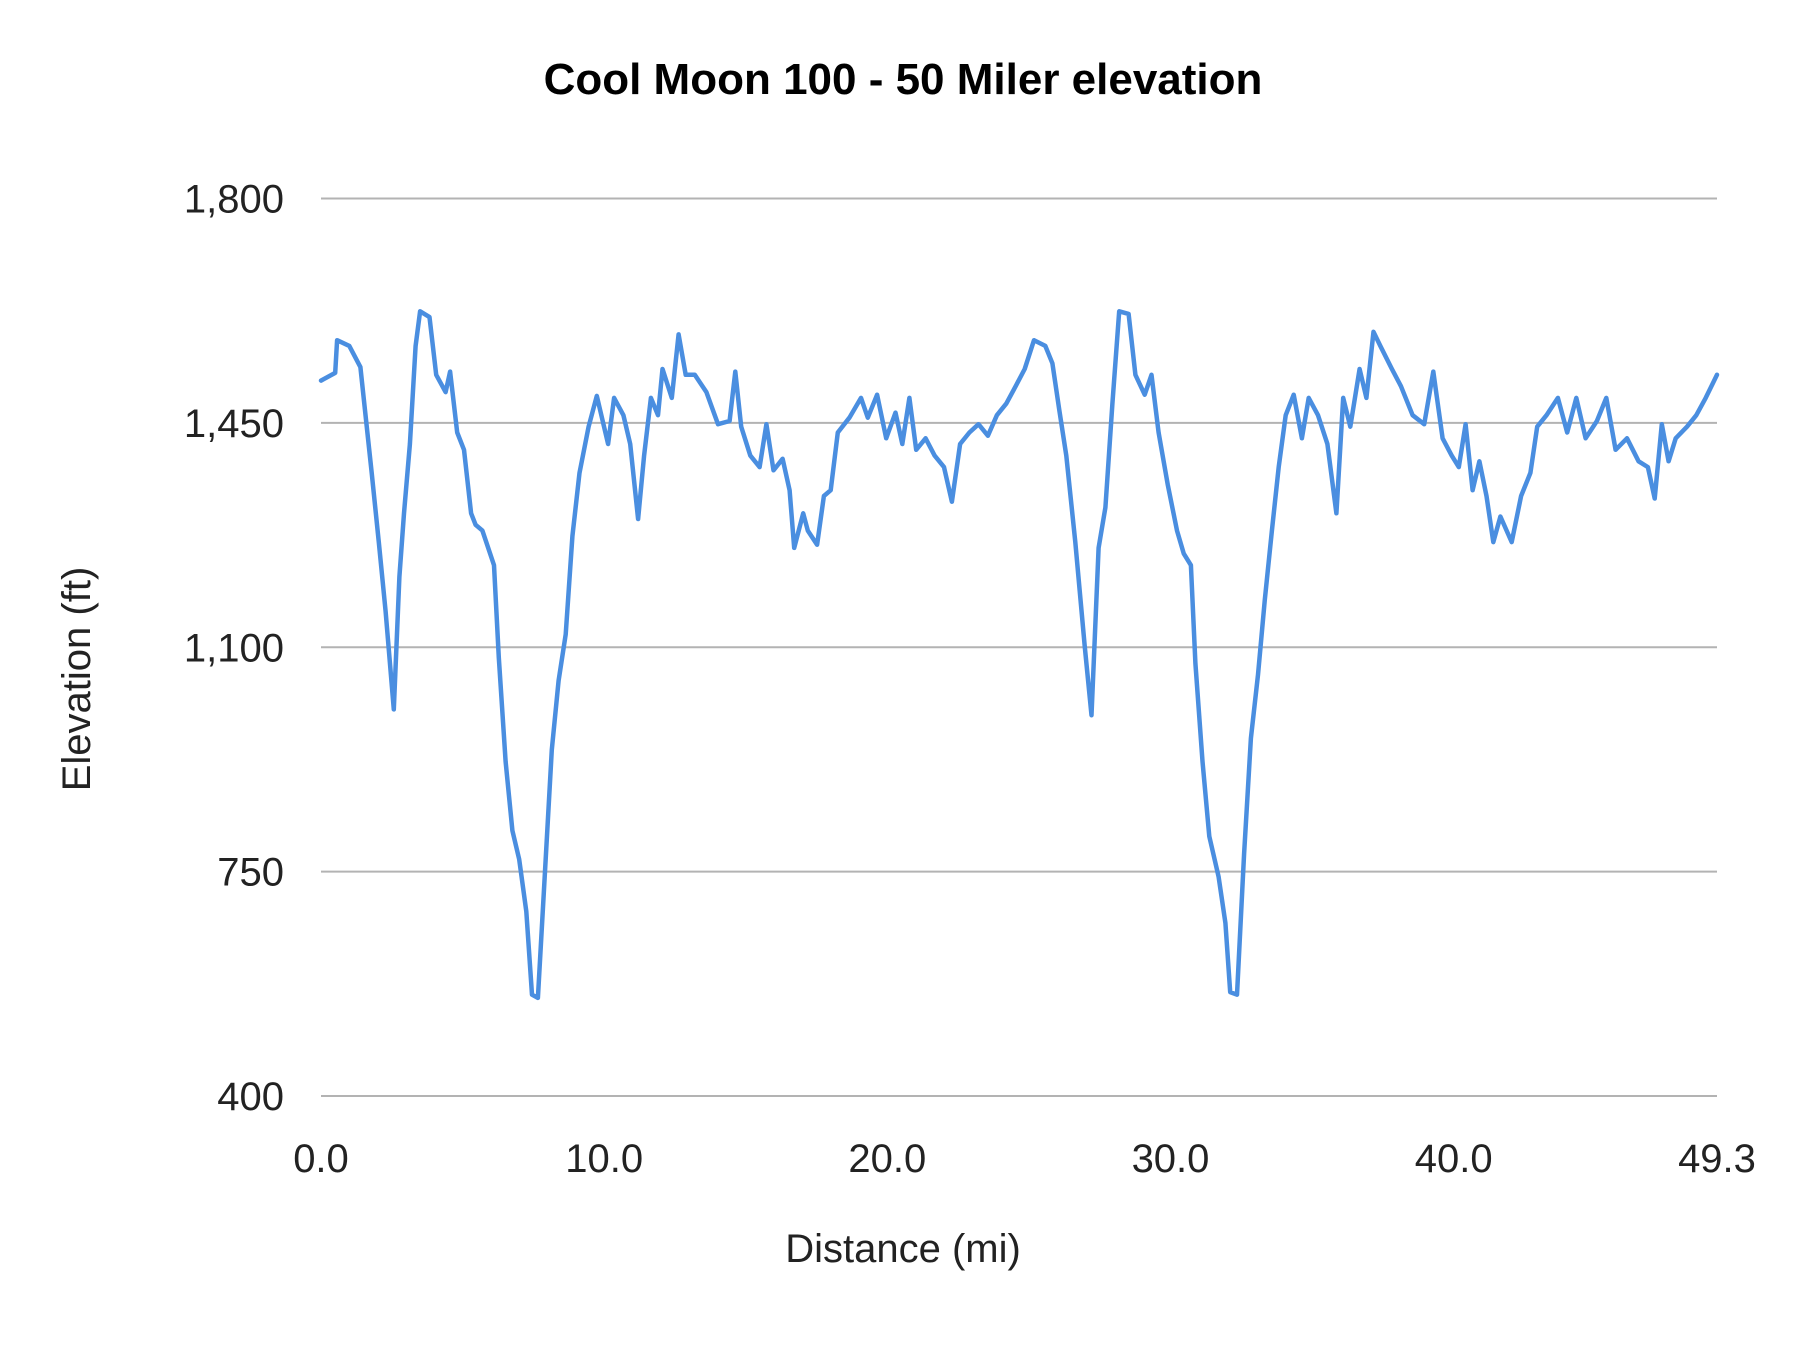  I want to click on x-tick-label: 0.0, so click(321, 1159).